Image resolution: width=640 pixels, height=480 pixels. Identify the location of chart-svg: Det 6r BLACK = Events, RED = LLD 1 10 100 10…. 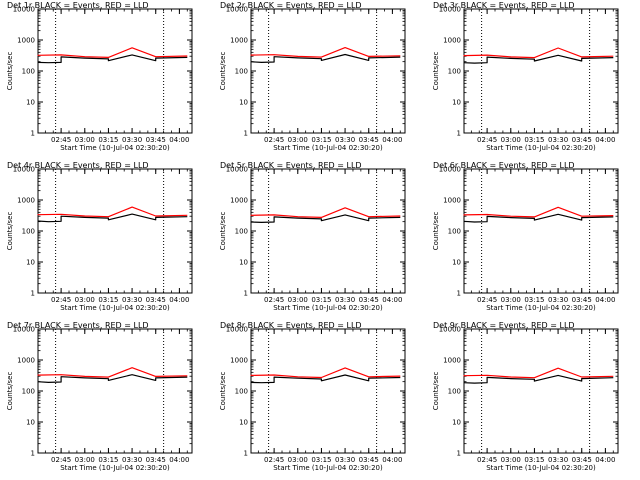
(525, 236).